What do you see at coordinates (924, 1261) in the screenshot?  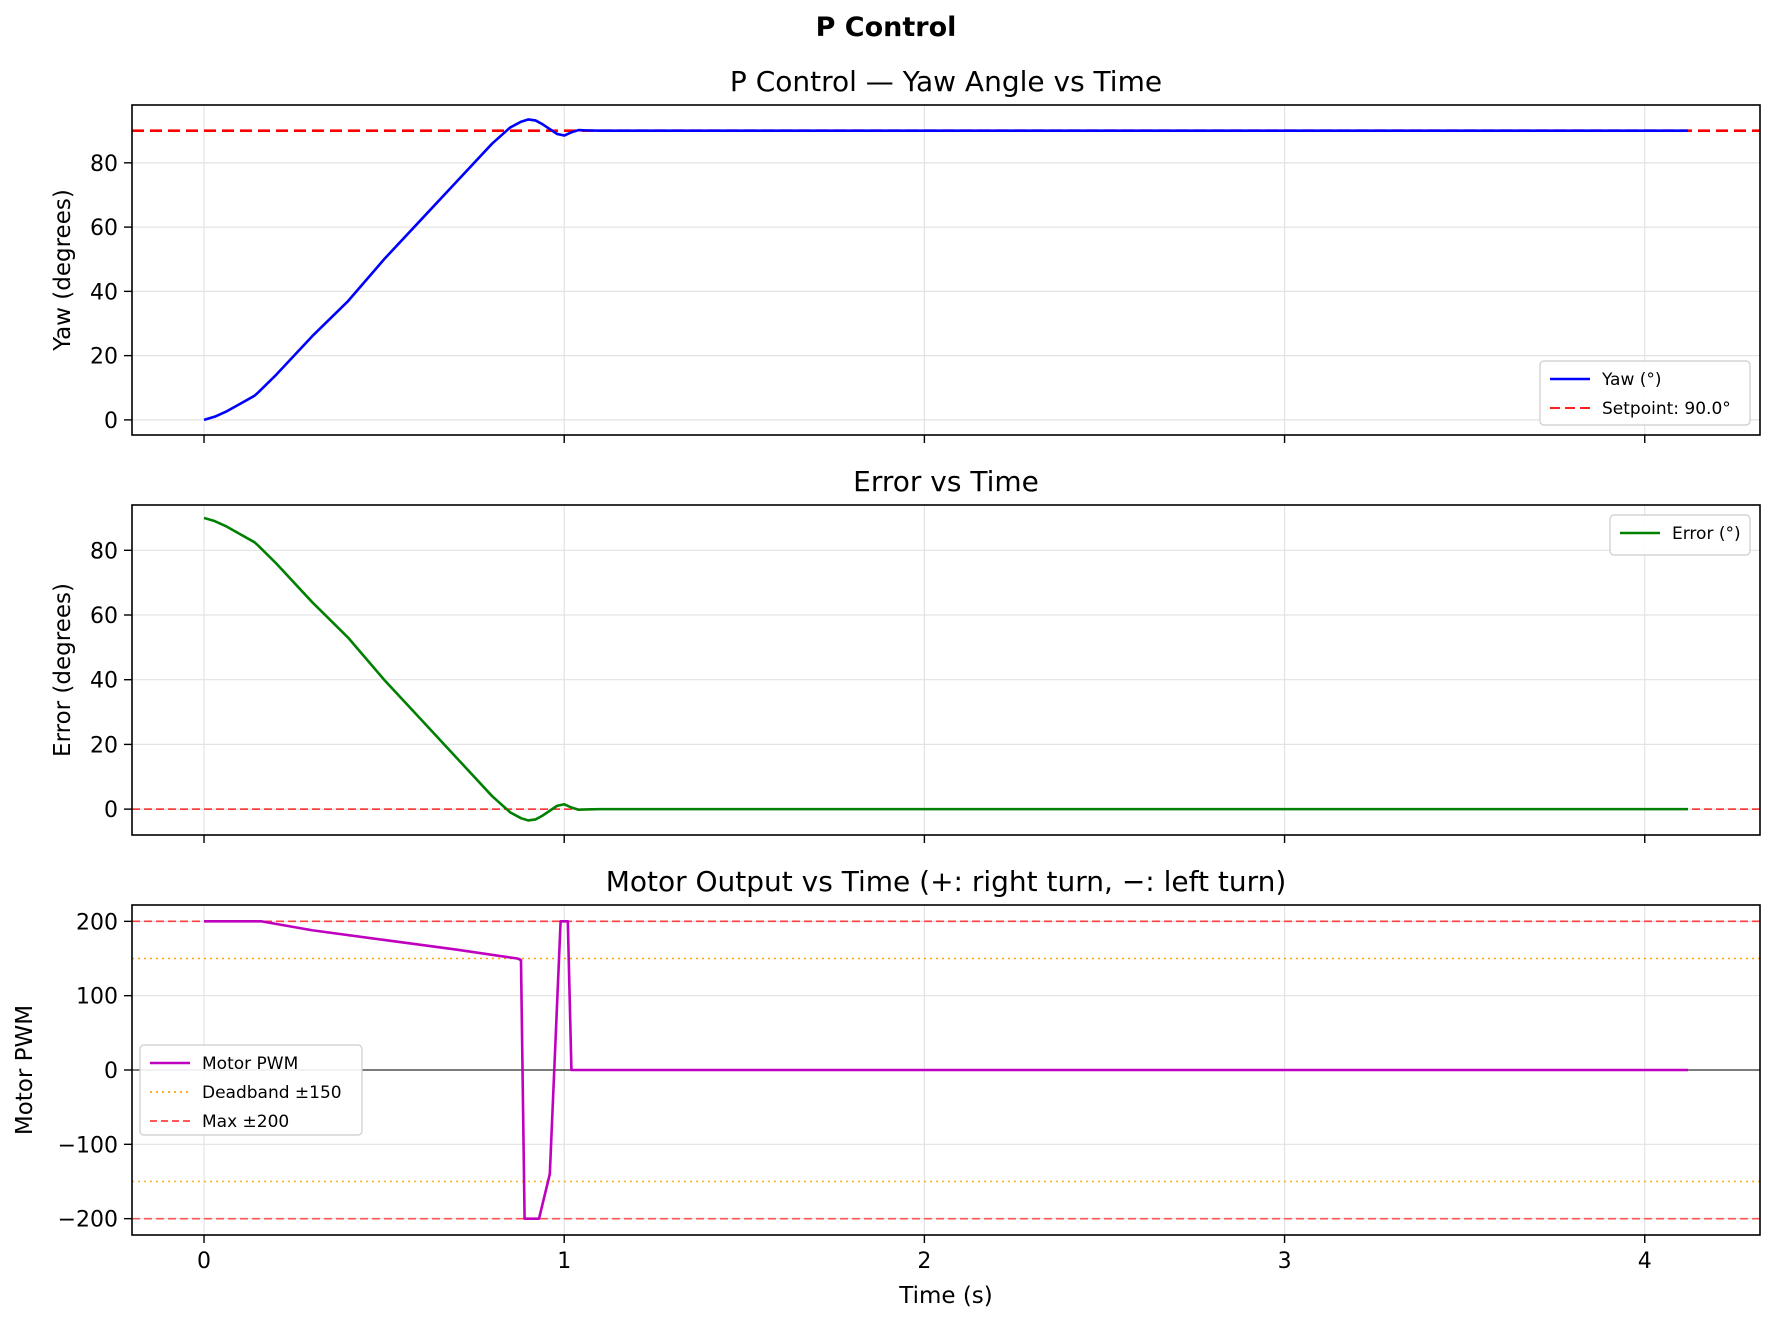 I see `x-tick-label: 2` at bounding box center [924, 1261].